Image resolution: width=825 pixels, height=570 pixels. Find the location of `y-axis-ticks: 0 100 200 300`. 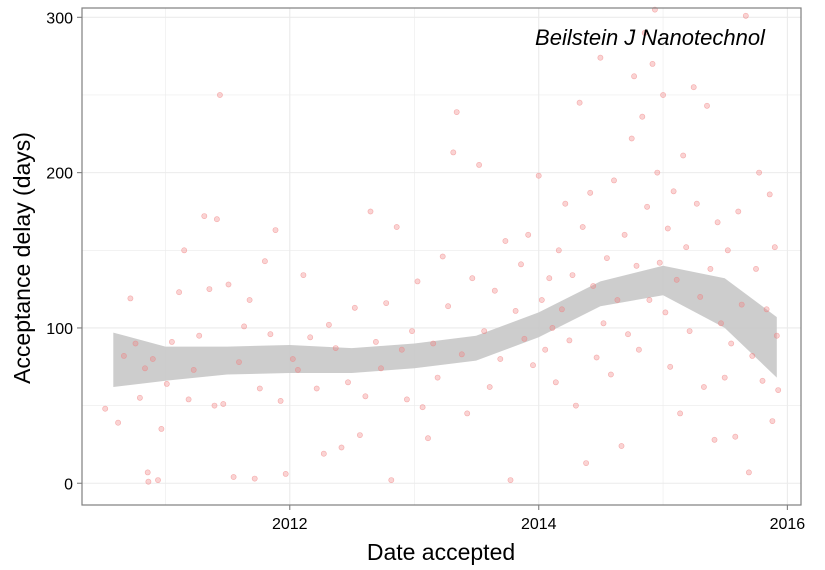

y-axis-ticks: 0 100 200 300 is located at coordinates (64, 251).